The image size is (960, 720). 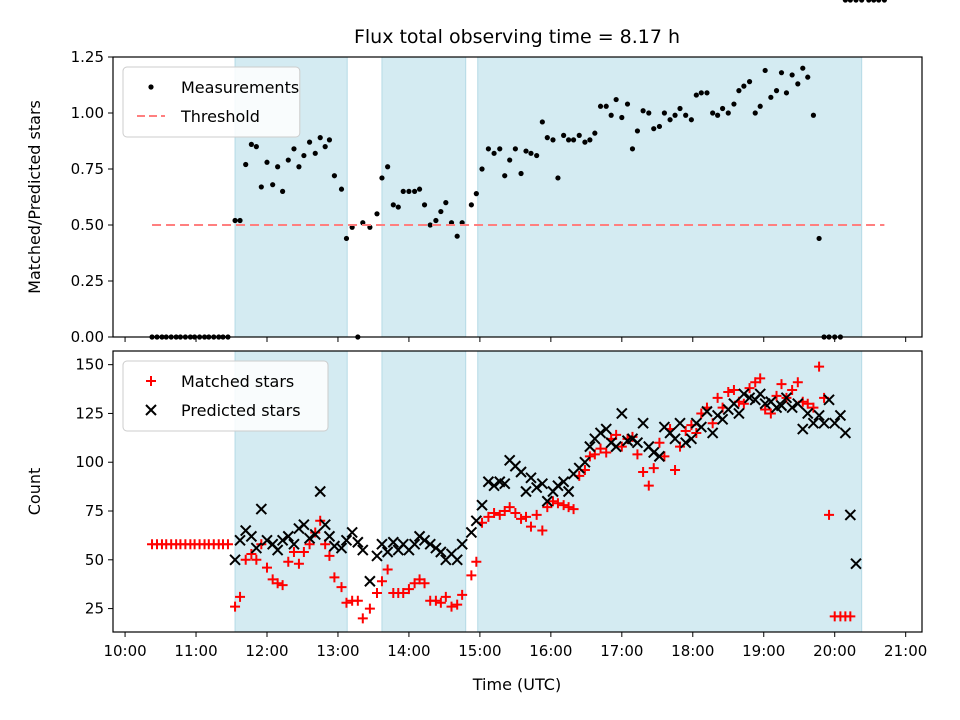 I want to click on y-tick-label: 1.25, so click(x=87, y=57).